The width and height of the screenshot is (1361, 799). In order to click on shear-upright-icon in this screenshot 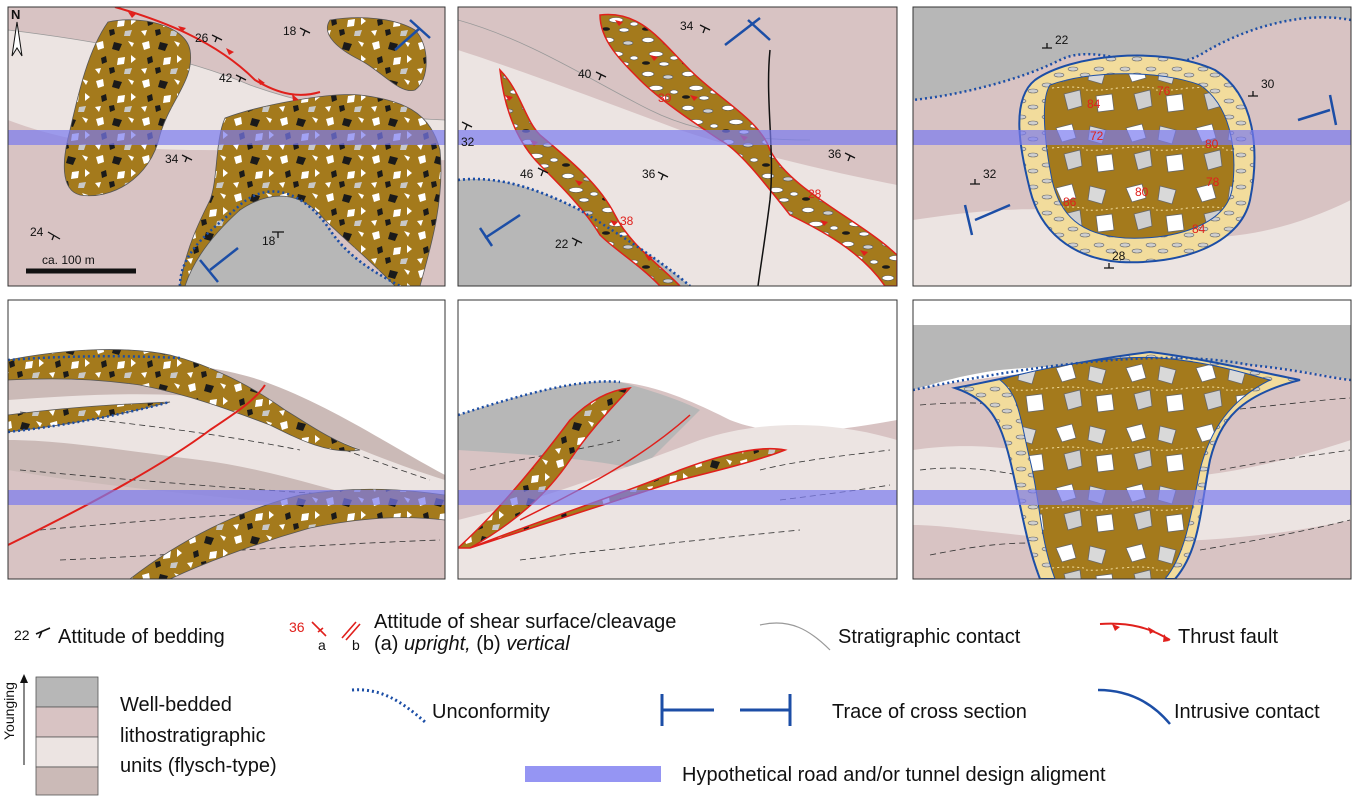, I will do `click(319, 629)`.